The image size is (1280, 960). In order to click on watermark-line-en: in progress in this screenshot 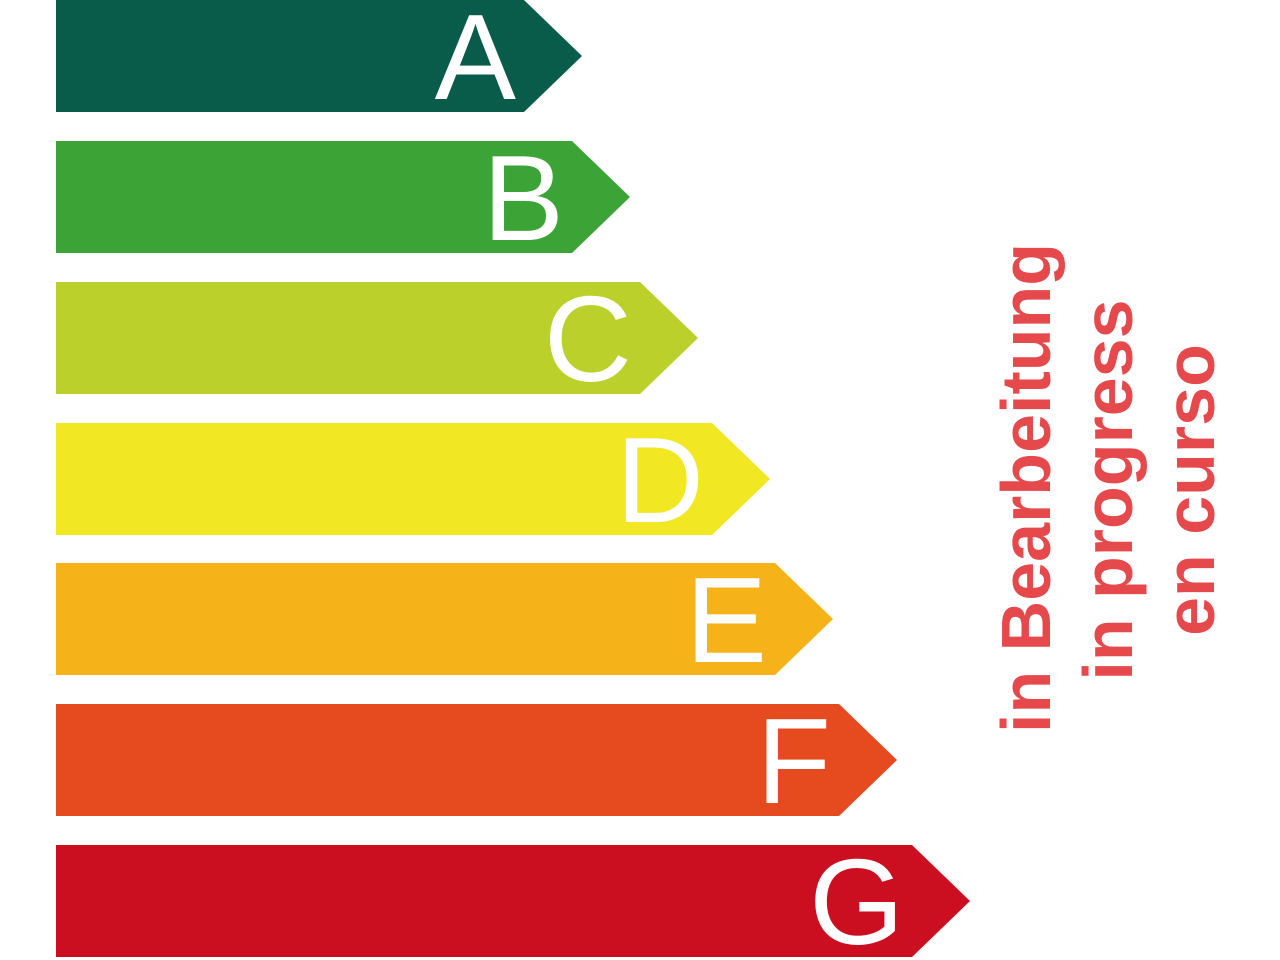, I will do `click(1108, 490)`.